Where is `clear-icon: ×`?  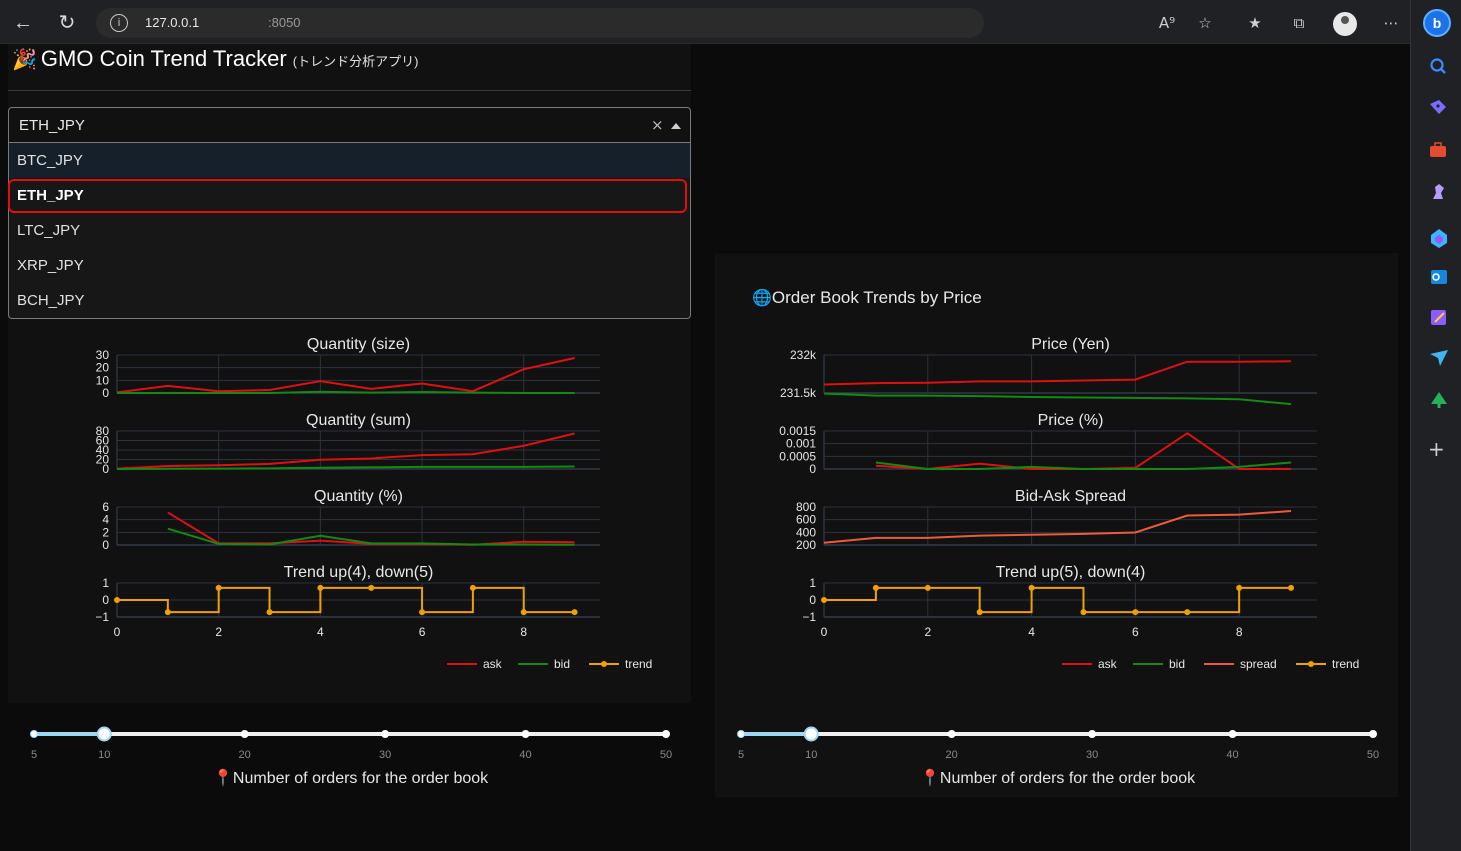 clear-icon: × is located at coordinates (657, 125).